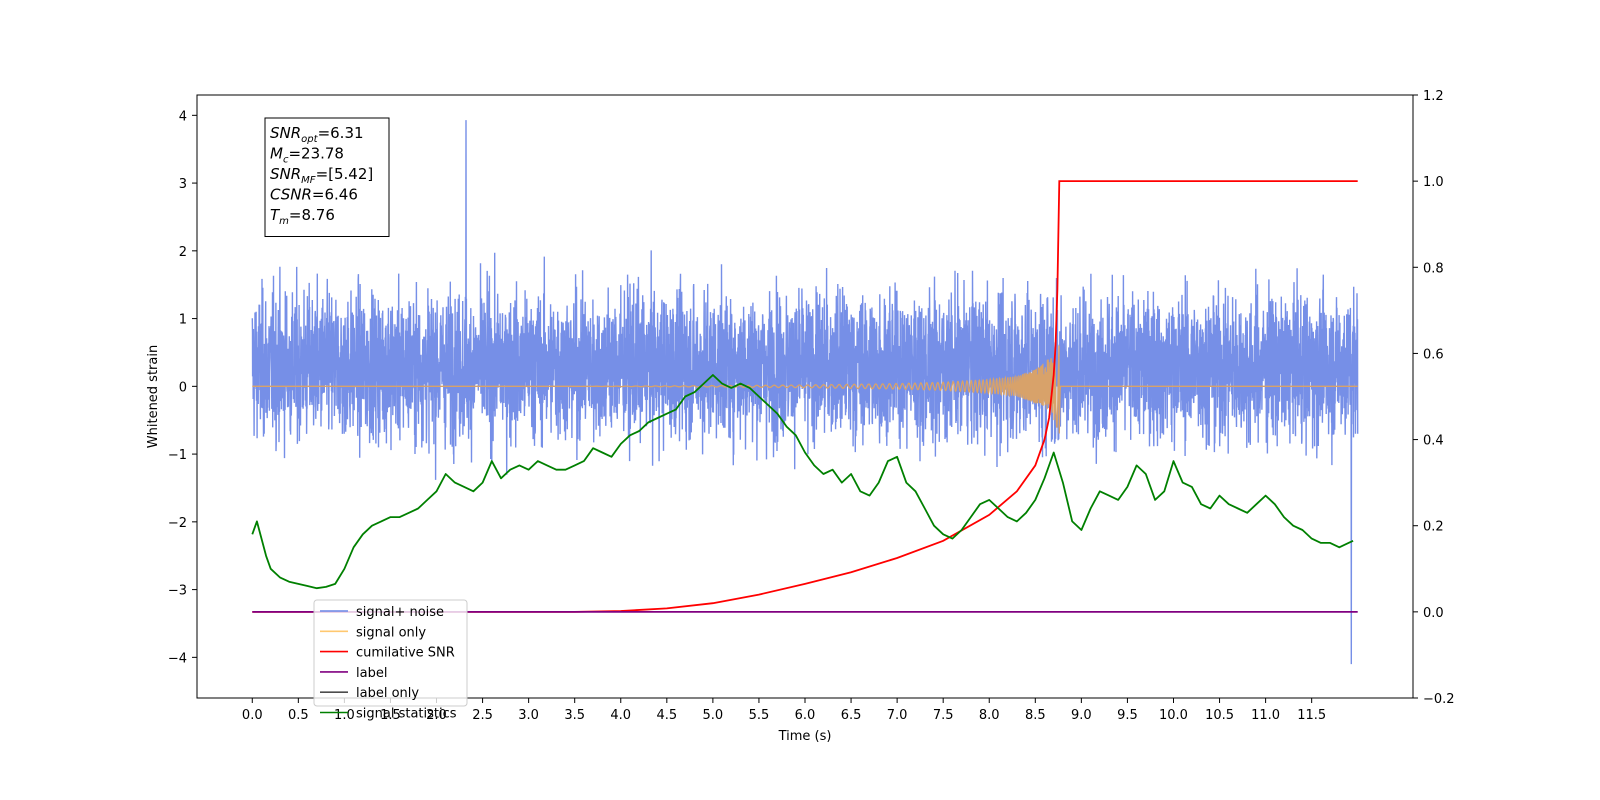  I want to click on annotation-line: SNRopt=6.31, so click(317, 134).